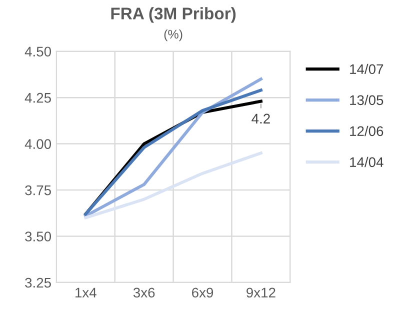  Describe the element at coordinates (173, 35) in the screenshot. I see `chart-subtitle: (%)` at that location.